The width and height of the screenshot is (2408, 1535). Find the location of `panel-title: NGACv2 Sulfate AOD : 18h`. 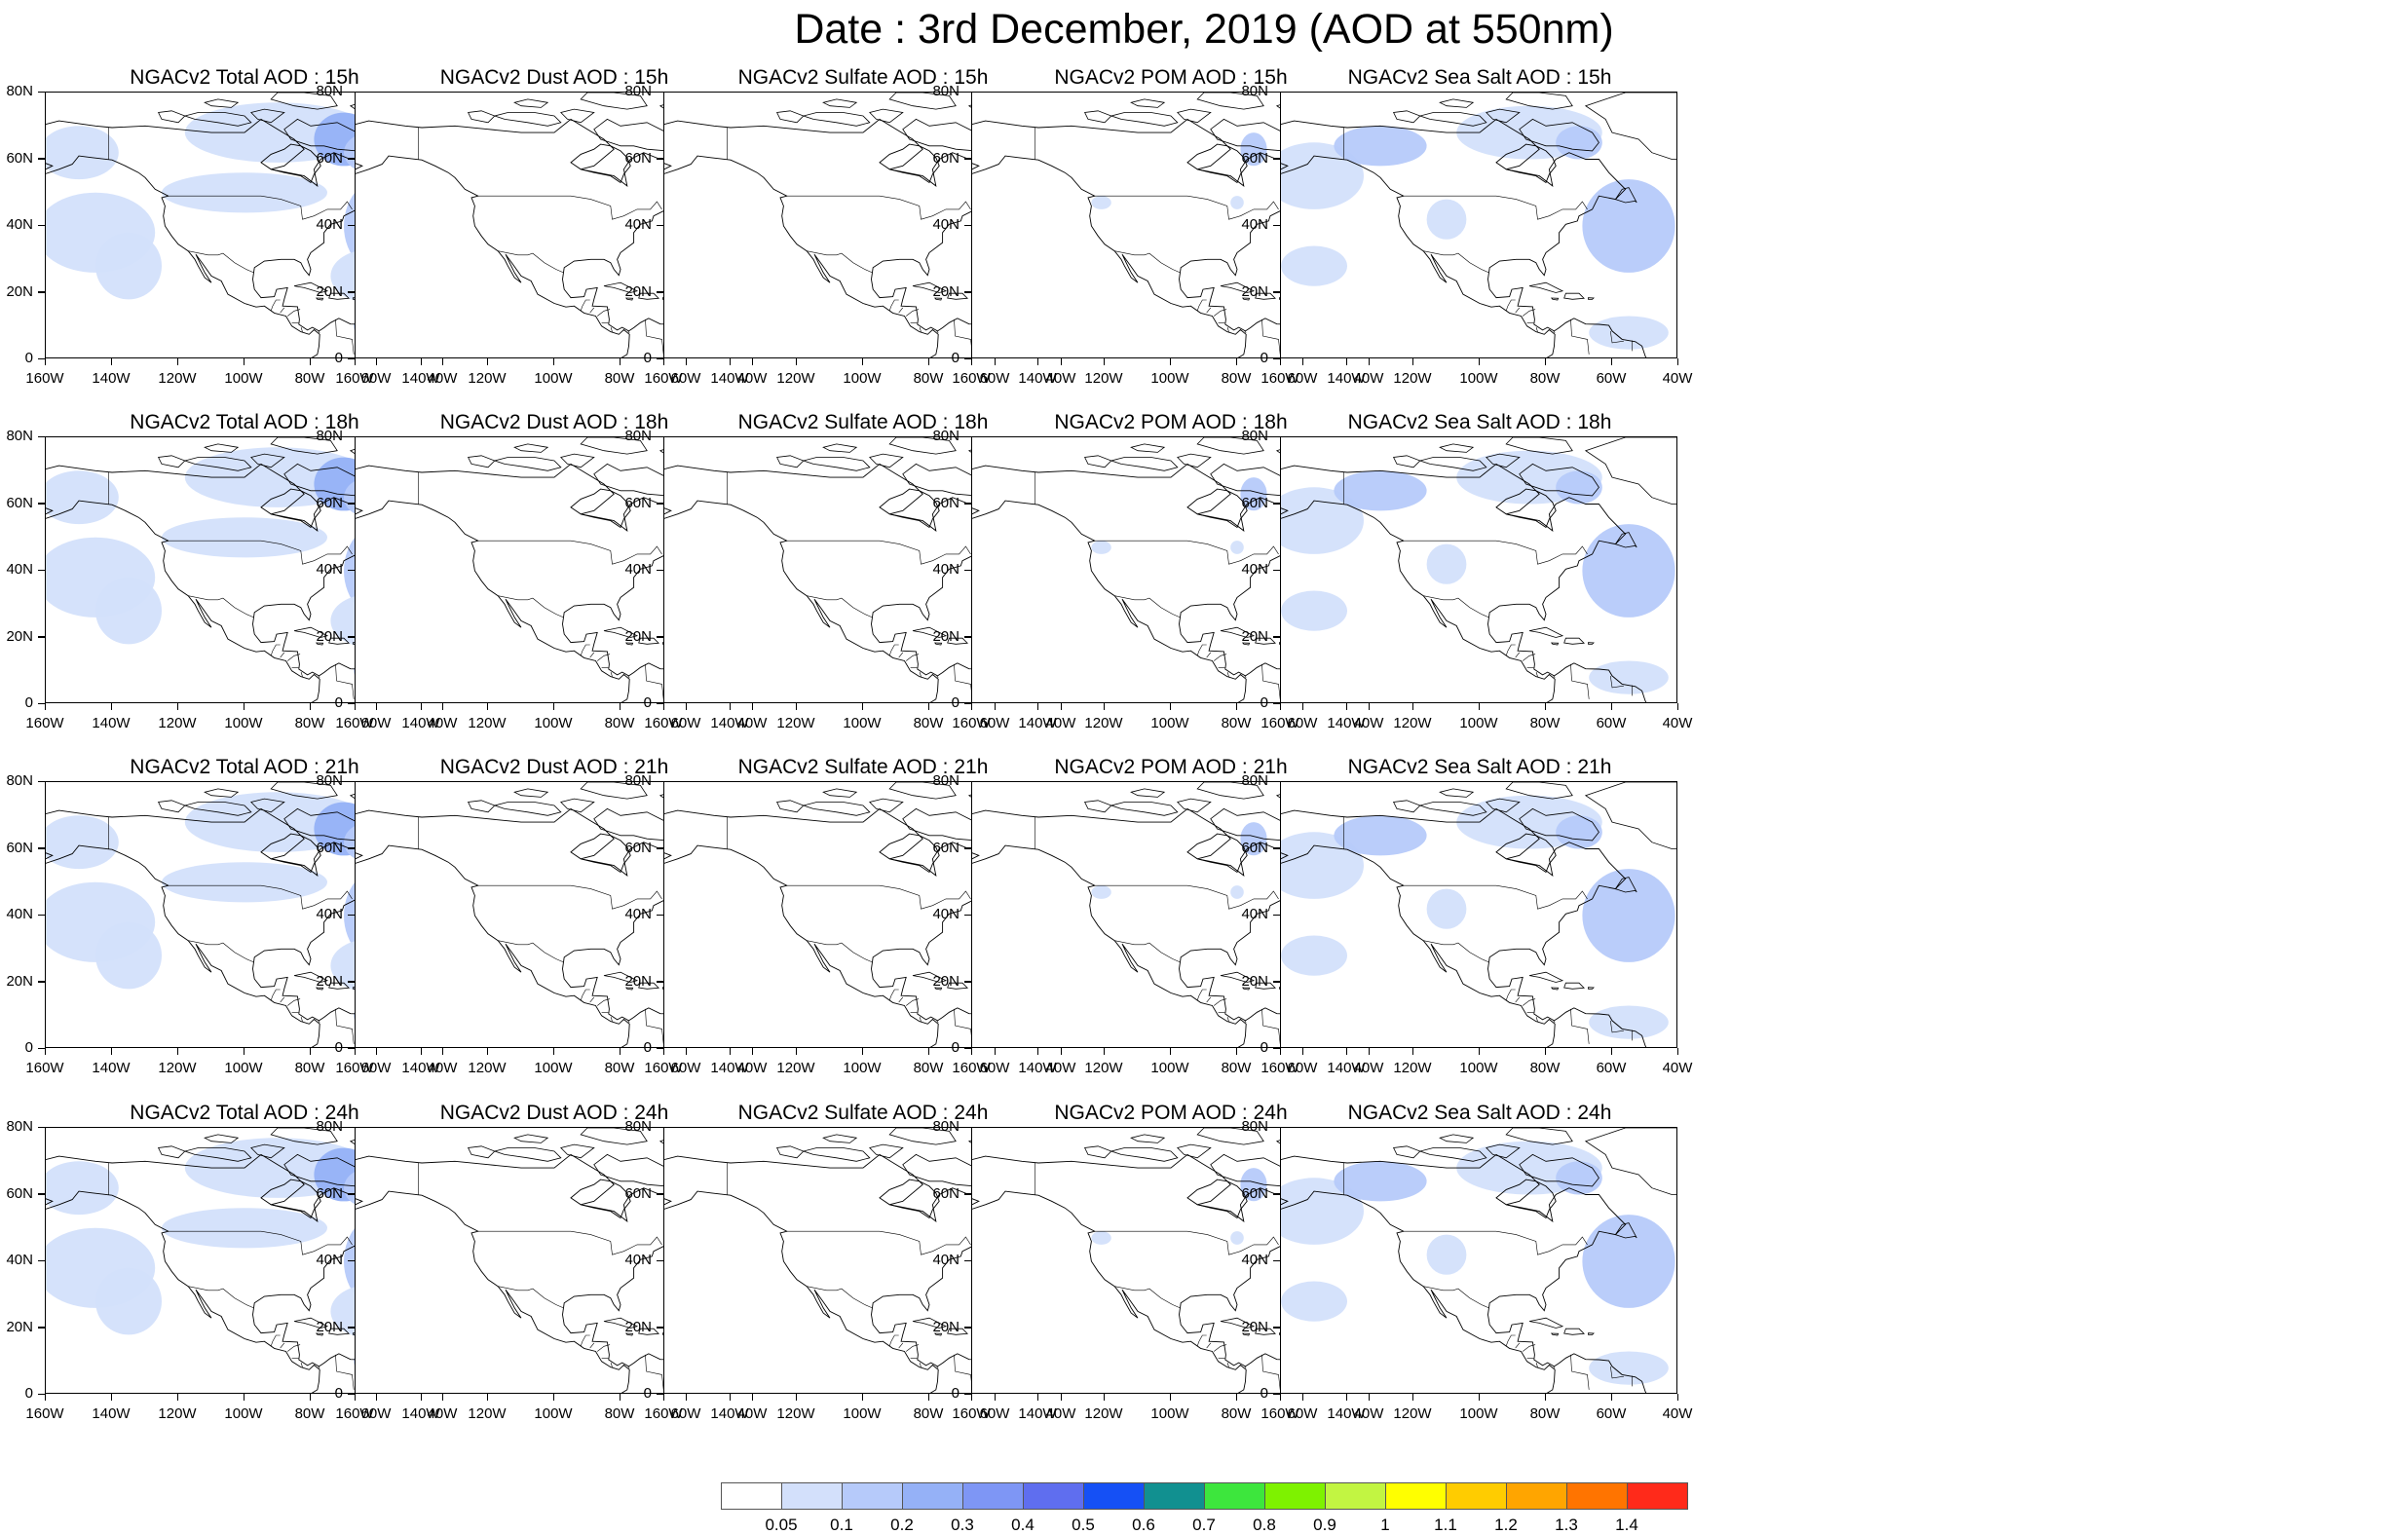

panel-title: NGACv2 Sulfate AOD : 18h is located at coordinates (863, 422).